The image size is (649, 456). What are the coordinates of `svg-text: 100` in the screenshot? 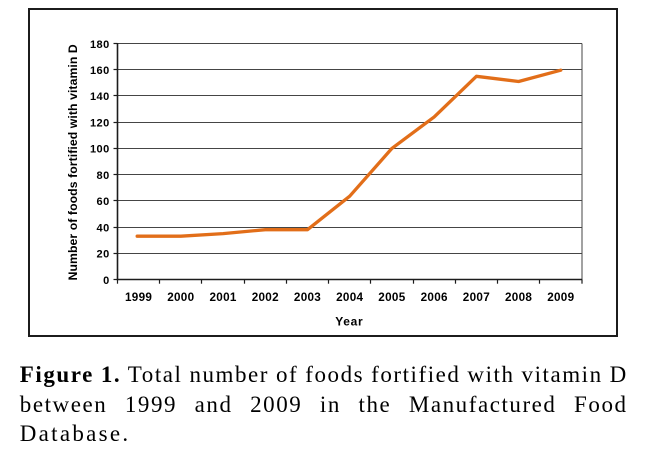 It's located at (100, 150).